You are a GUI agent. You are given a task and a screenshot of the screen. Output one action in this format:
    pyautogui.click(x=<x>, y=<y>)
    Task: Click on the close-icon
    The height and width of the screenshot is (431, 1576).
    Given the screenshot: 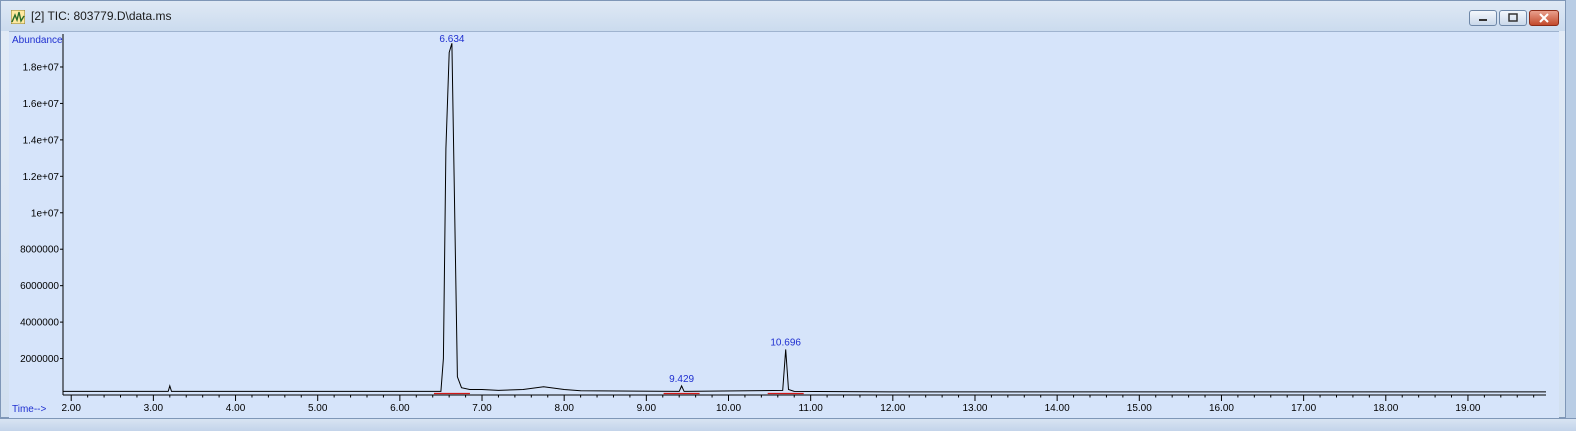 What is the action you would take?
    pyautogui.click(x=1544, y=18)
    